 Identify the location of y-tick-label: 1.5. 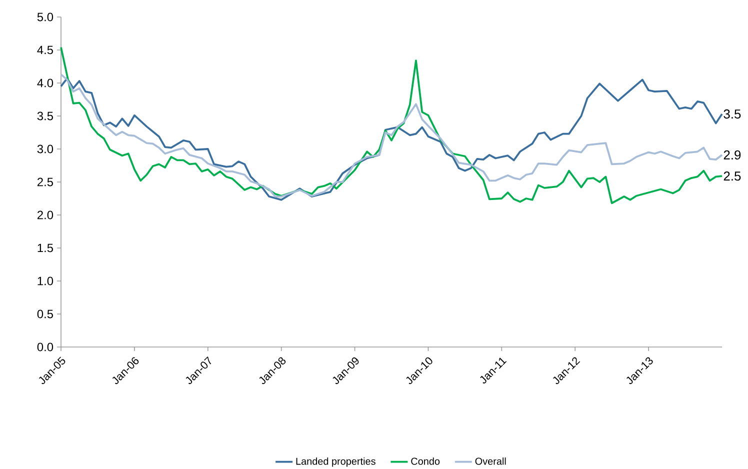
(46, 248).